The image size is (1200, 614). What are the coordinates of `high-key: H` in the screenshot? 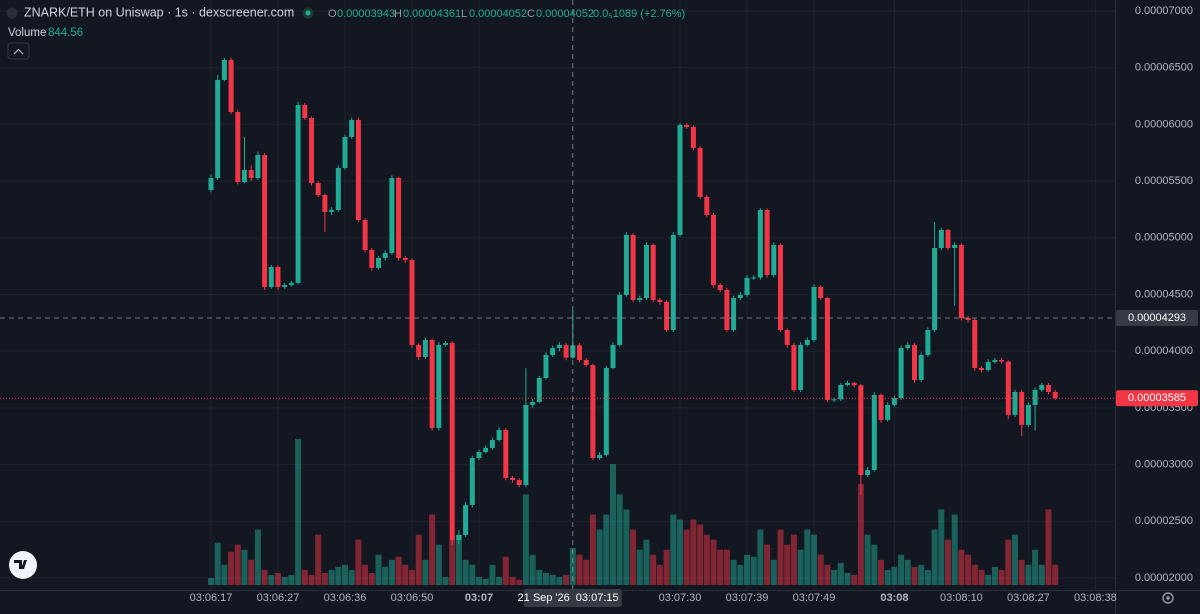 It's located at (398, 14).